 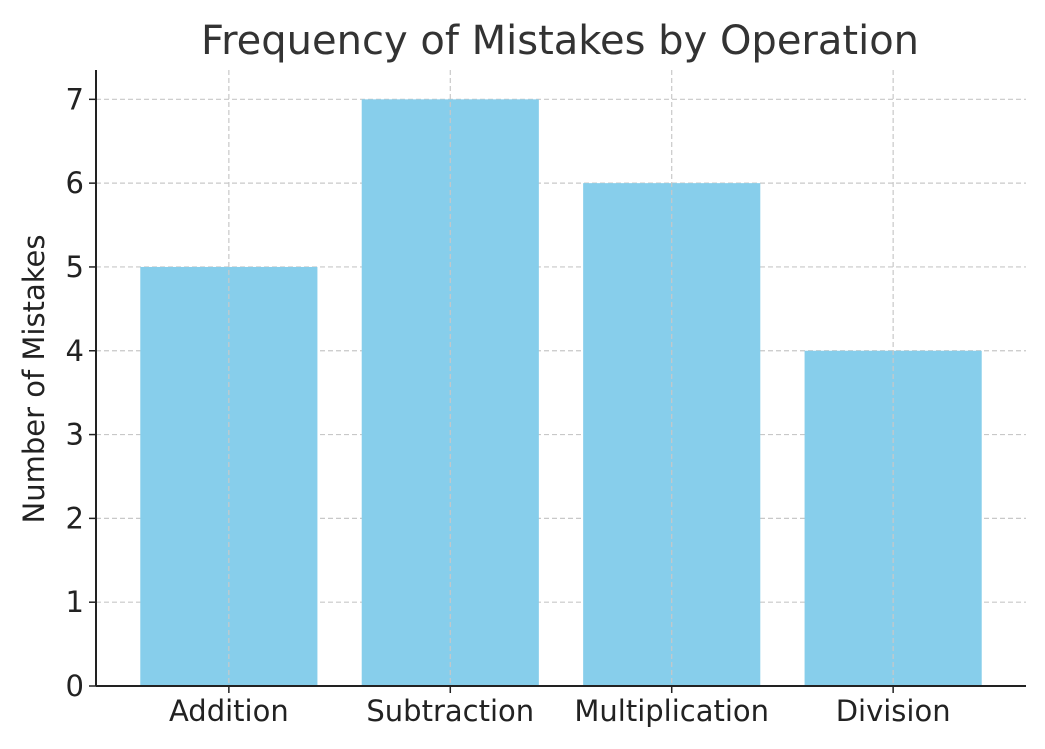 What do you see at coordinates (75, 518) in the screenshot?
I see `y-tick-label-2: 2` at bounding box center [75, 518].